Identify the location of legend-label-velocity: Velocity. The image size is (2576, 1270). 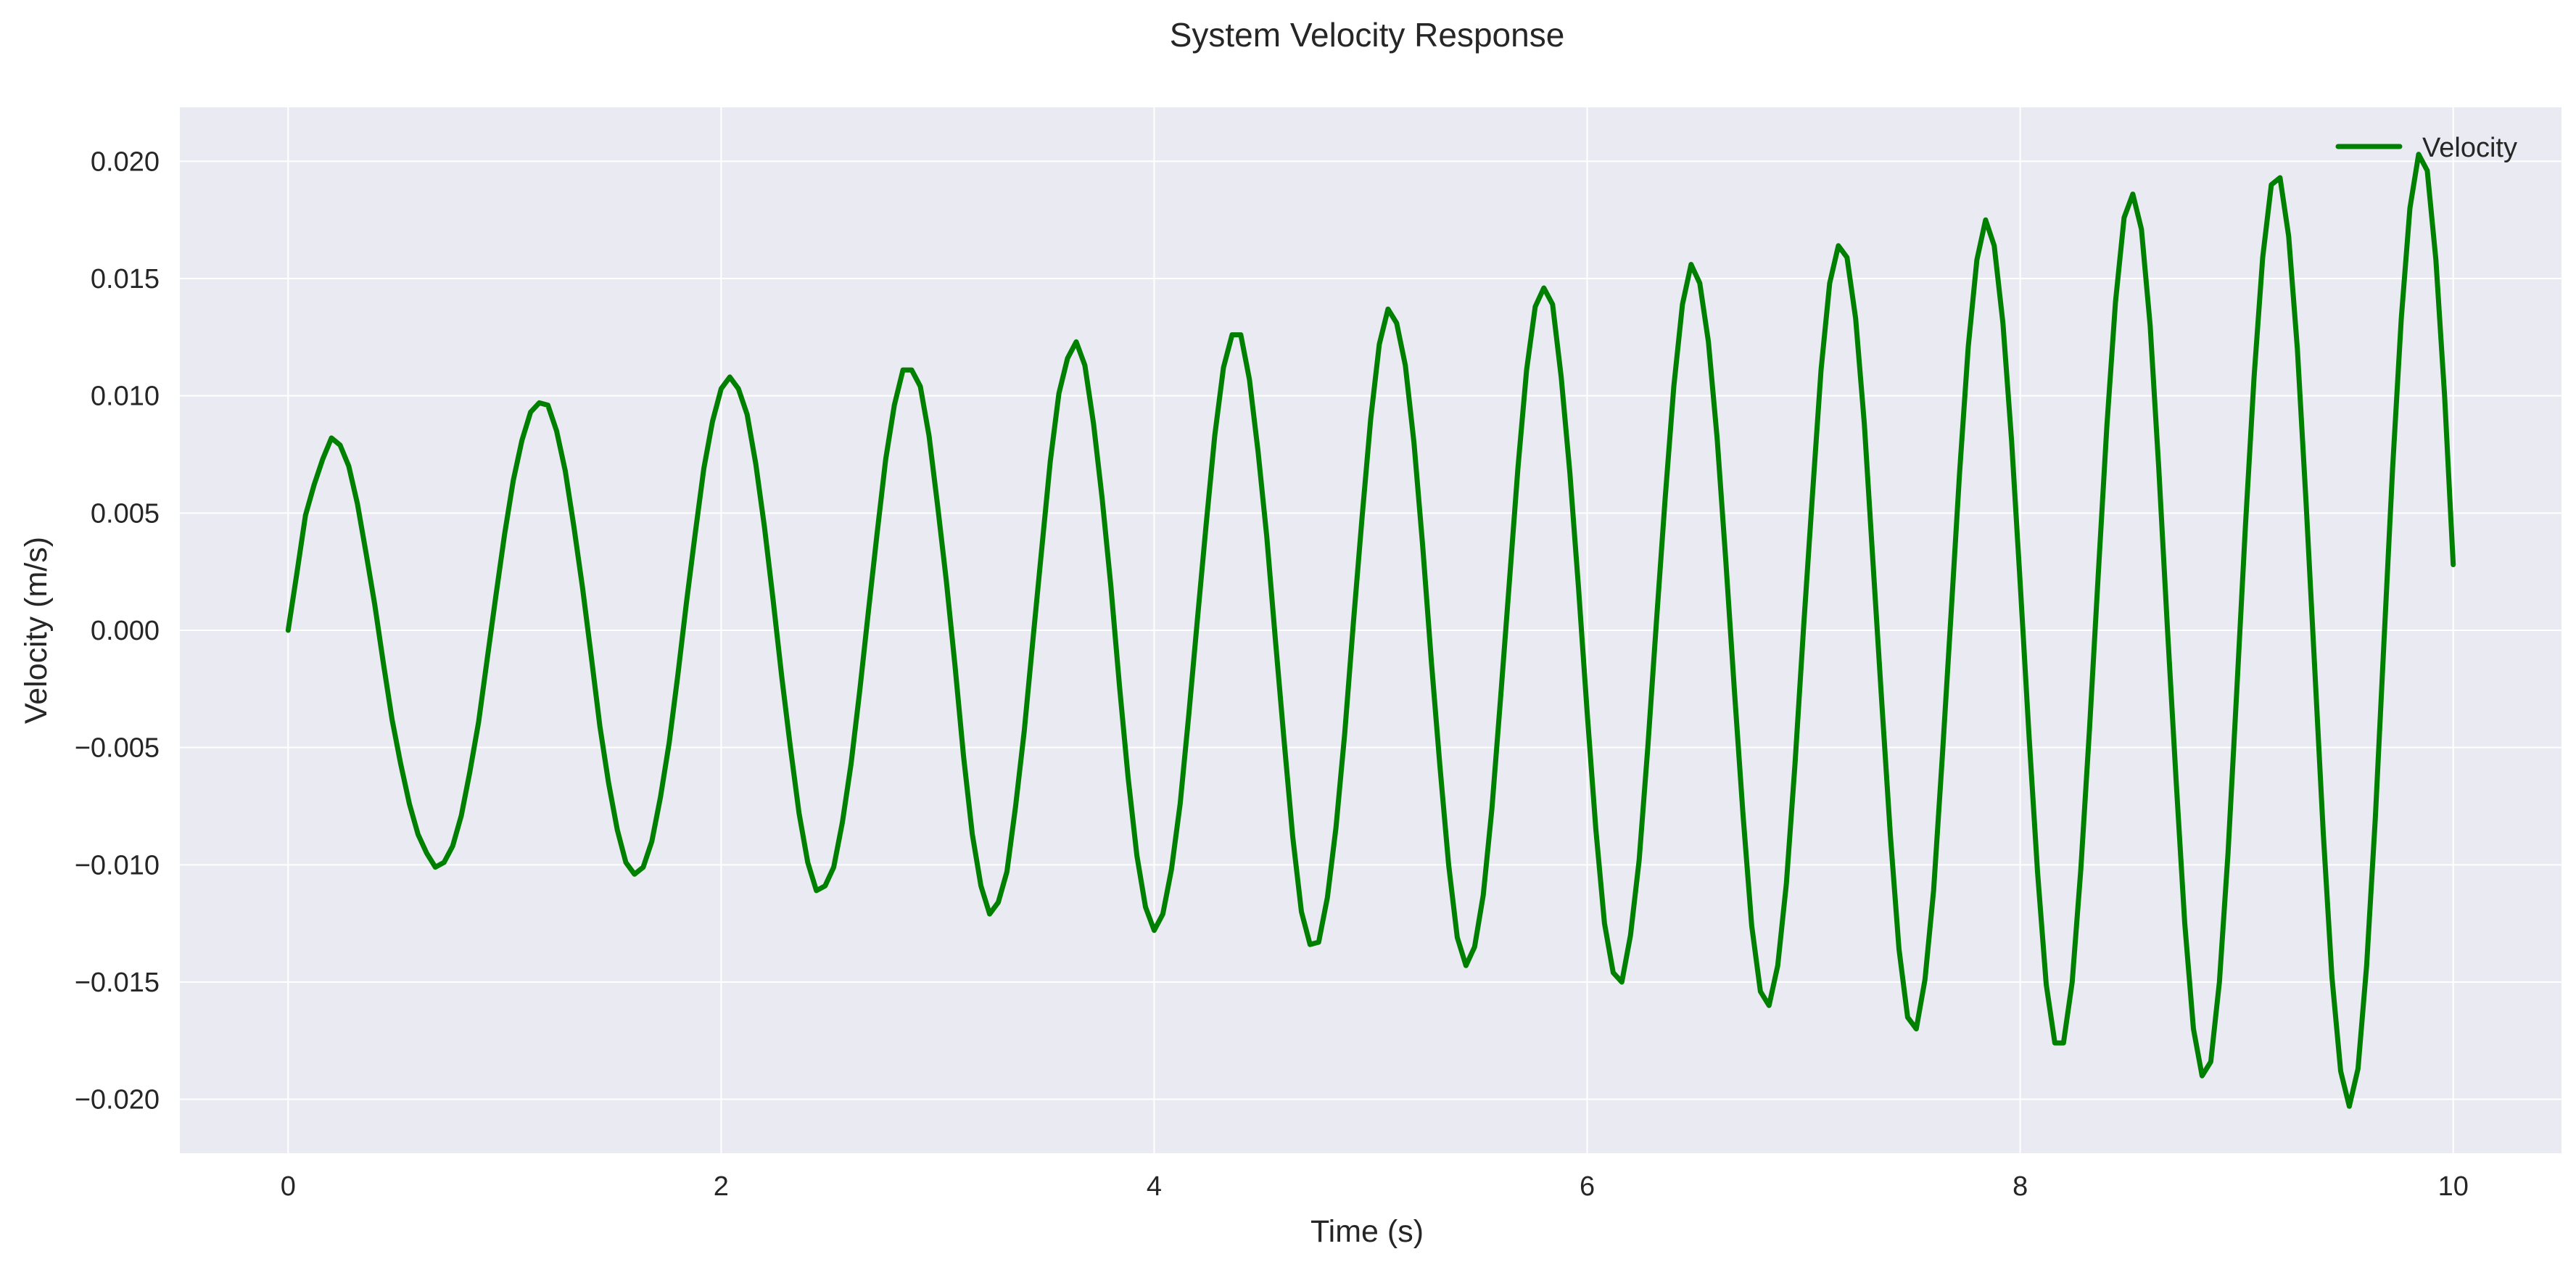
(2469, 148).